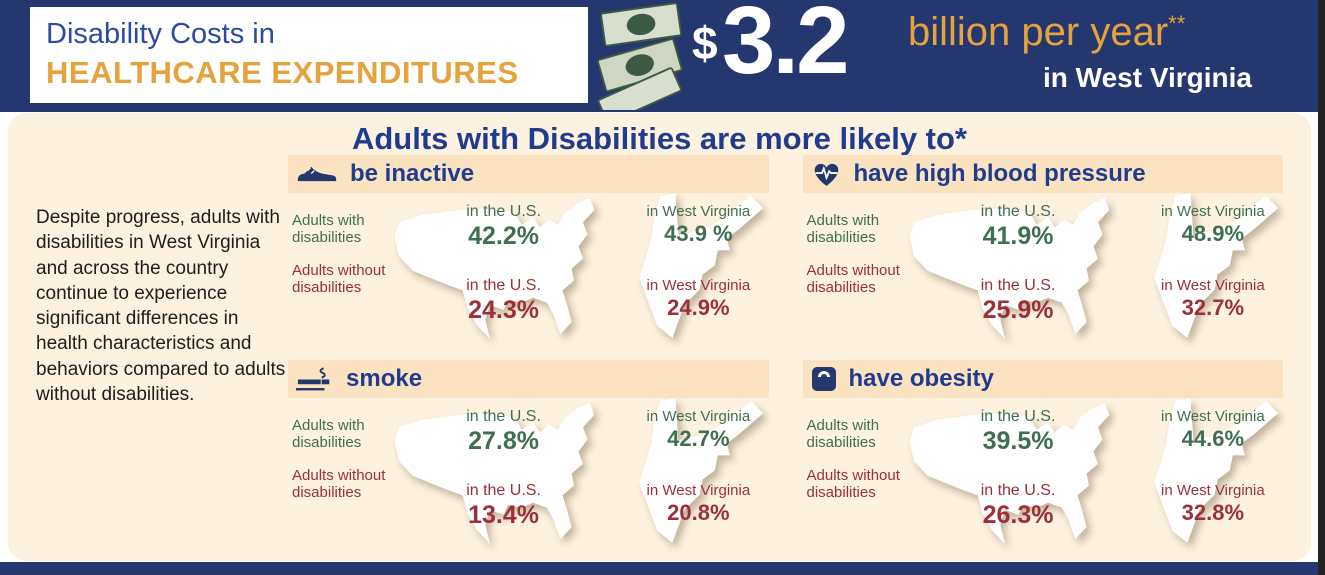 This screenshot has height=575, width=1325. I want to click on panel-title: have obesity, so click(921, 378).